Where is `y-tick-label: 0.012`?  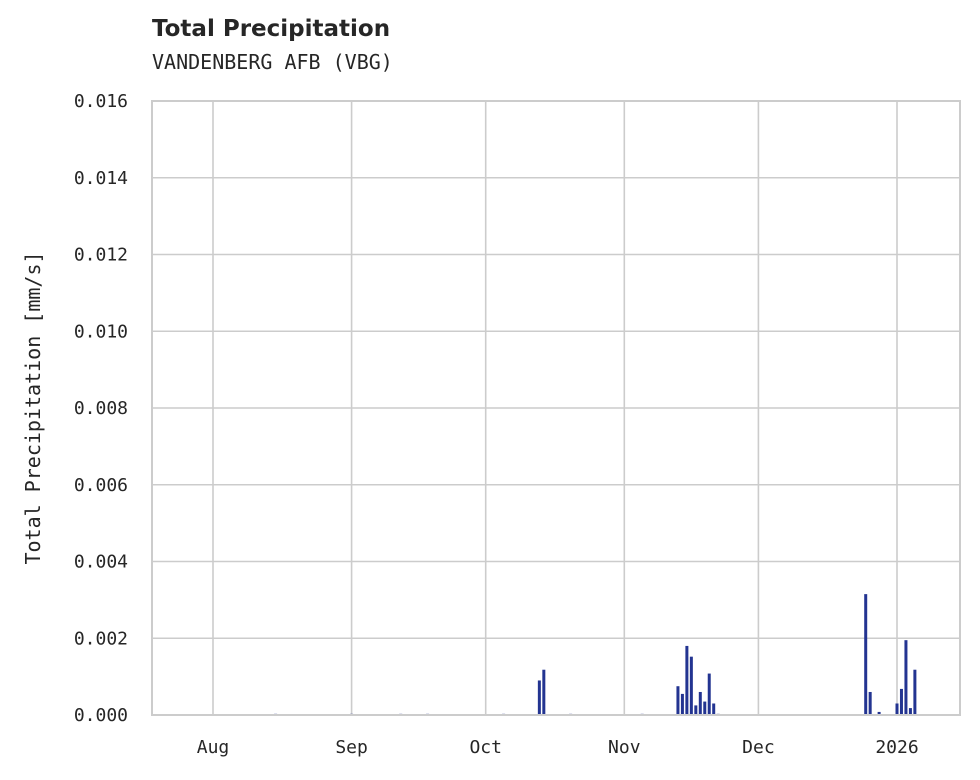
y-tick-label: 0.012 is located at coordinates (101, 255).